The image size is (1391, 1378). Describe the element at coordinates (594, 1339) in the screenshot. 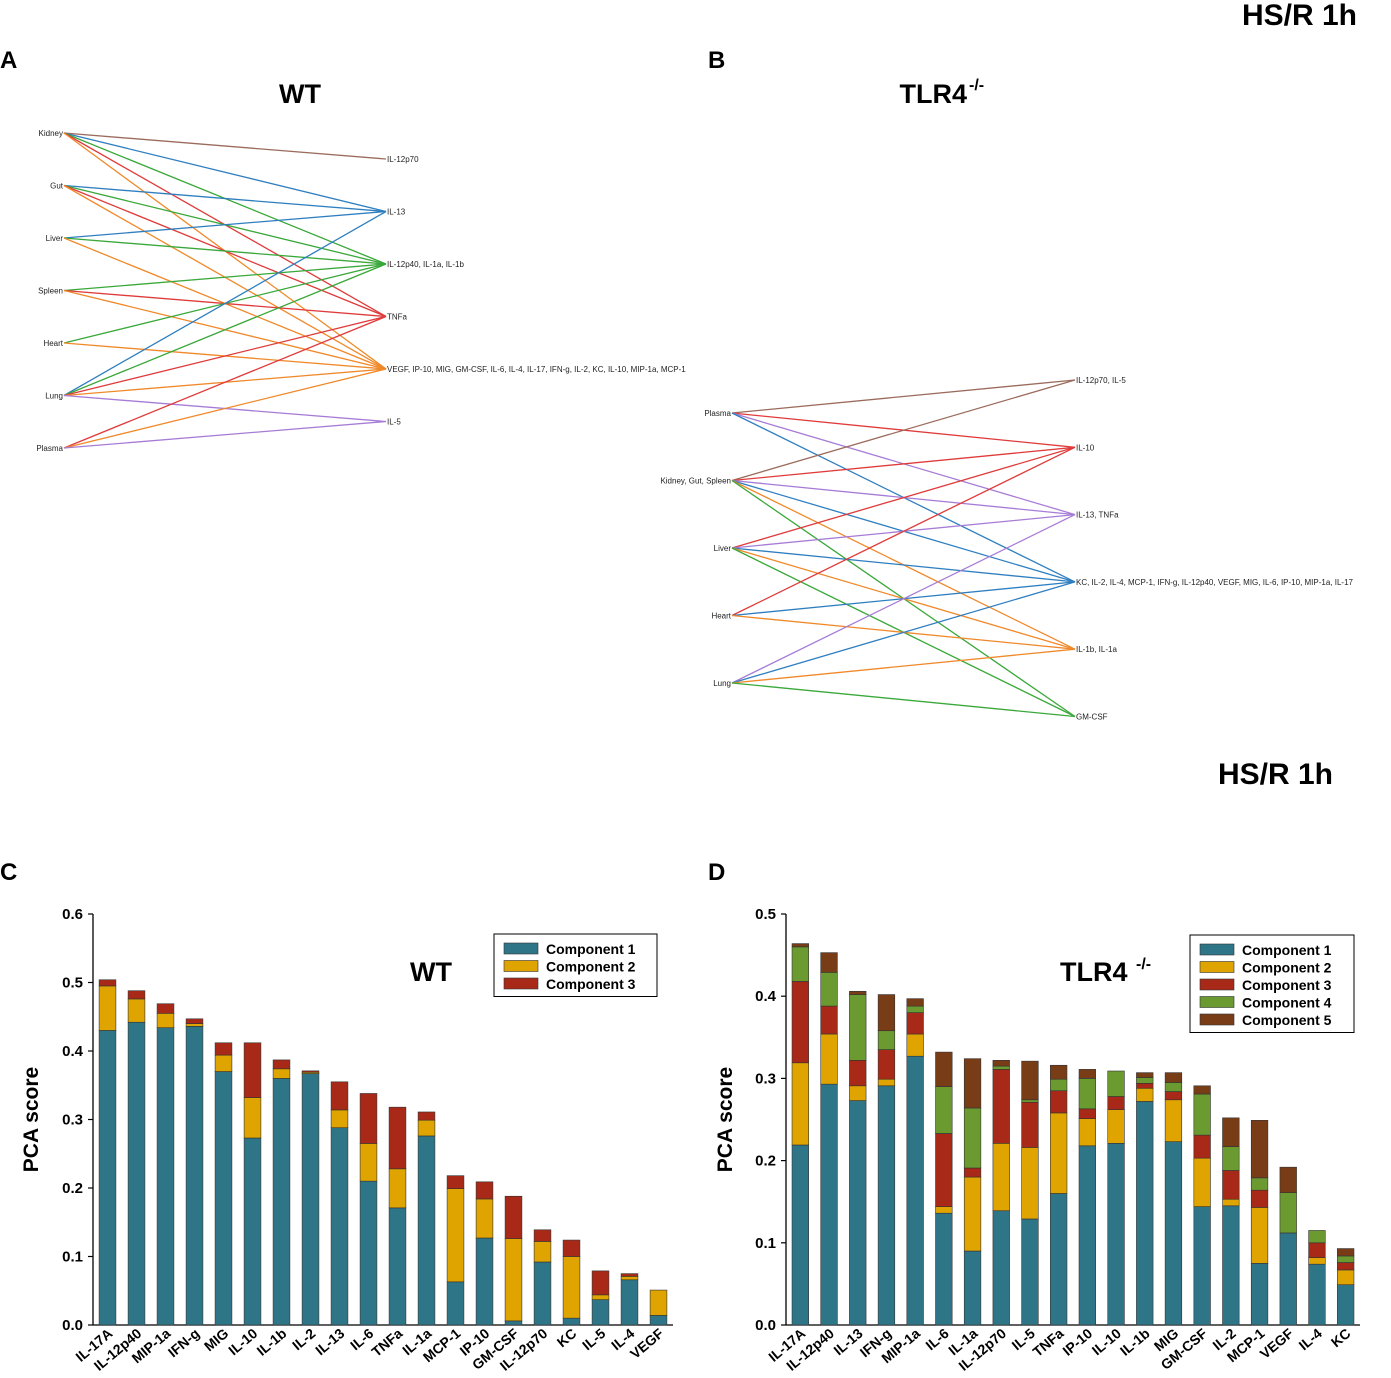

I see `chart-c-category-label: IL-5` at that location.